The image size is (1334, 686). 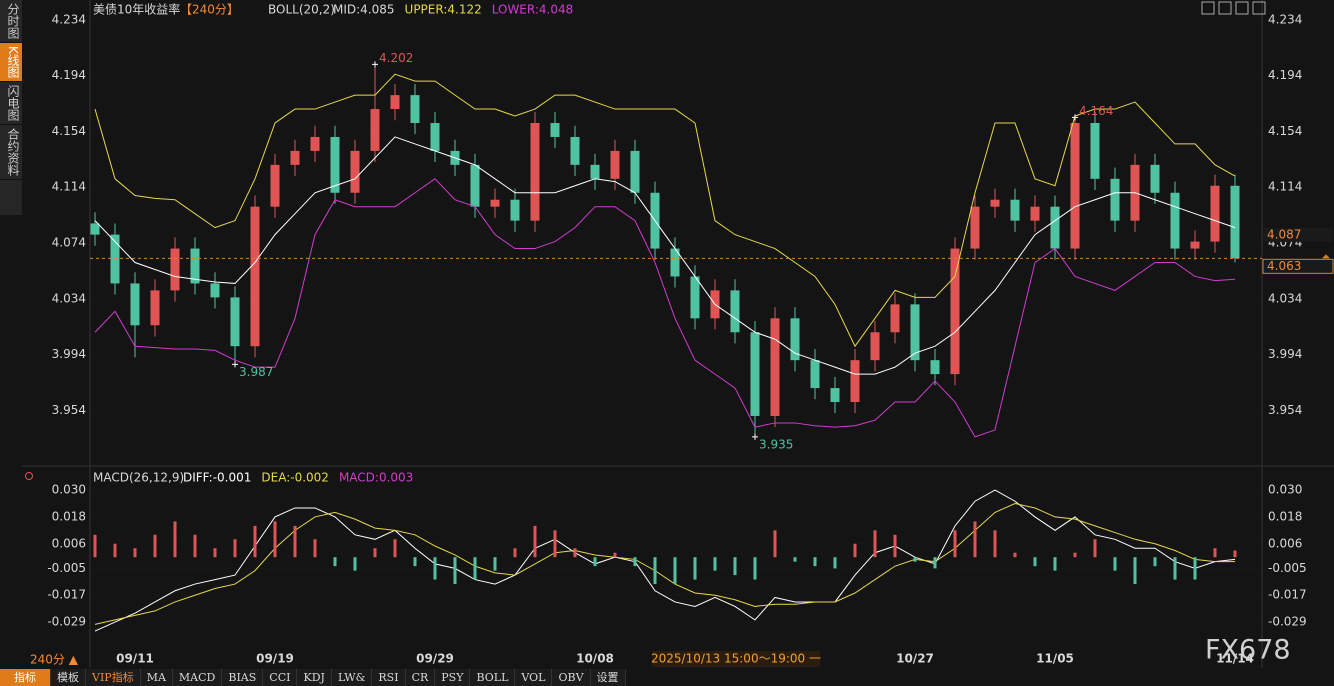 What do you see at coordinates (534, 677) in the screenshot?
I see `toolbar-item: VOL` at bounding box center [534, 677].